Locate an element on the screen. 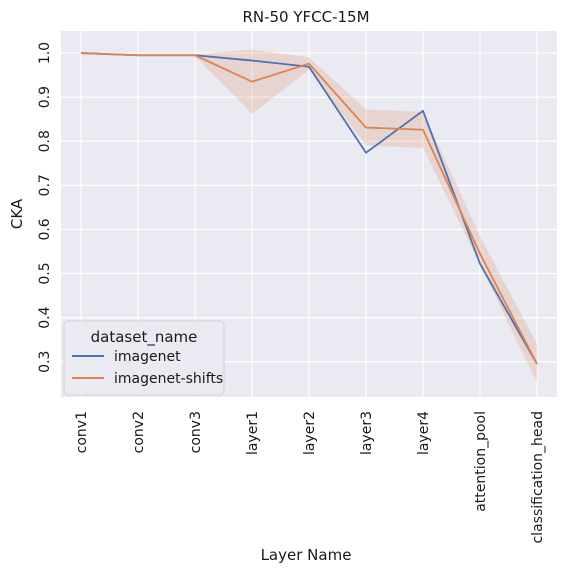 The image size is (563, 572). y-tick-label: 0.7 is located at coordinates (45, 185).